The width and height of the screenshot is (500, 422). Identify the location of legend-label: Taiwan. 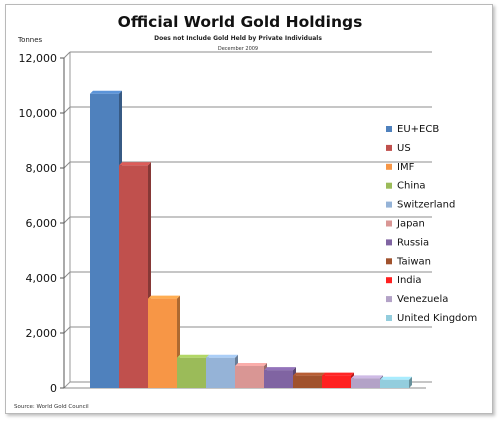
(413, 261).